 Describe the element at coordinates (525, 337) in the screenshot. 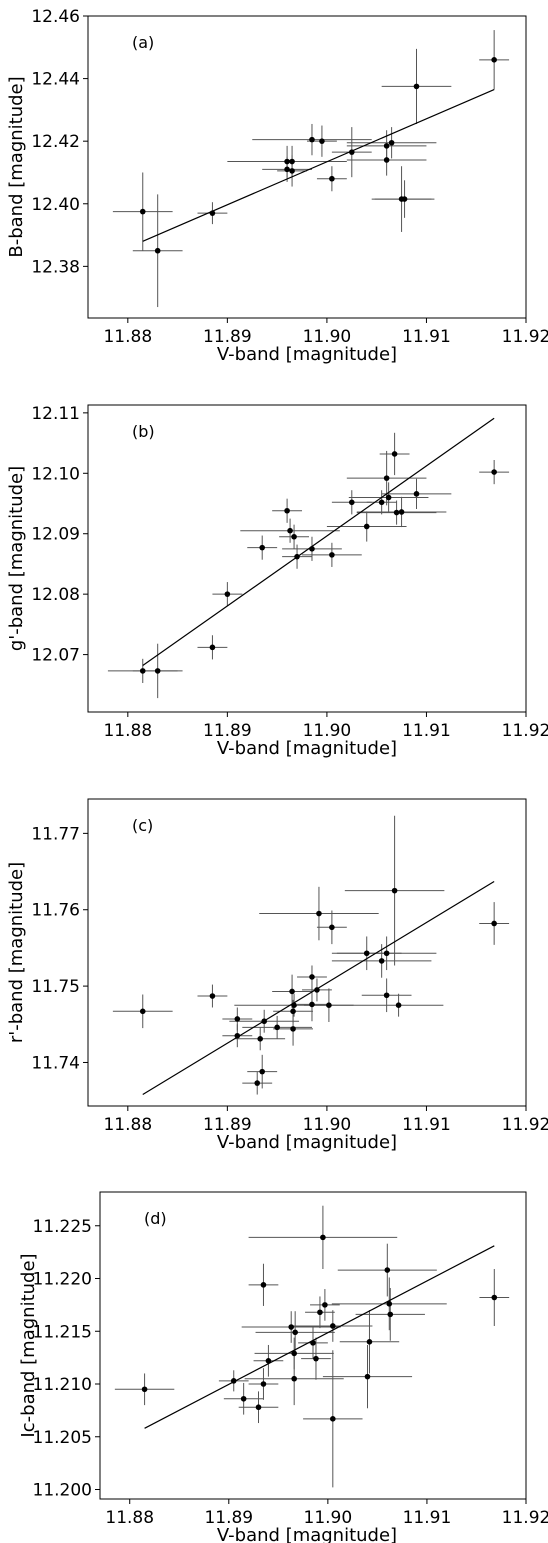

I see `x-tick-label: 11.92` at that location.